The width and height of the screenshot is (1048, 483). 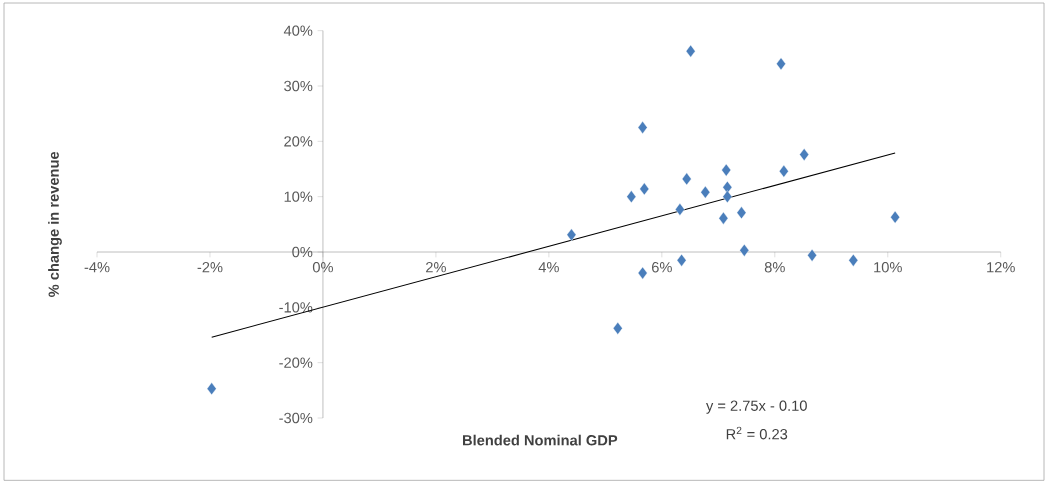 What do you see at coordinates (540, 440) in the screenshot?
I see `x-axis-title: Blended Nominal GDP` at bounding box center [540, 440].